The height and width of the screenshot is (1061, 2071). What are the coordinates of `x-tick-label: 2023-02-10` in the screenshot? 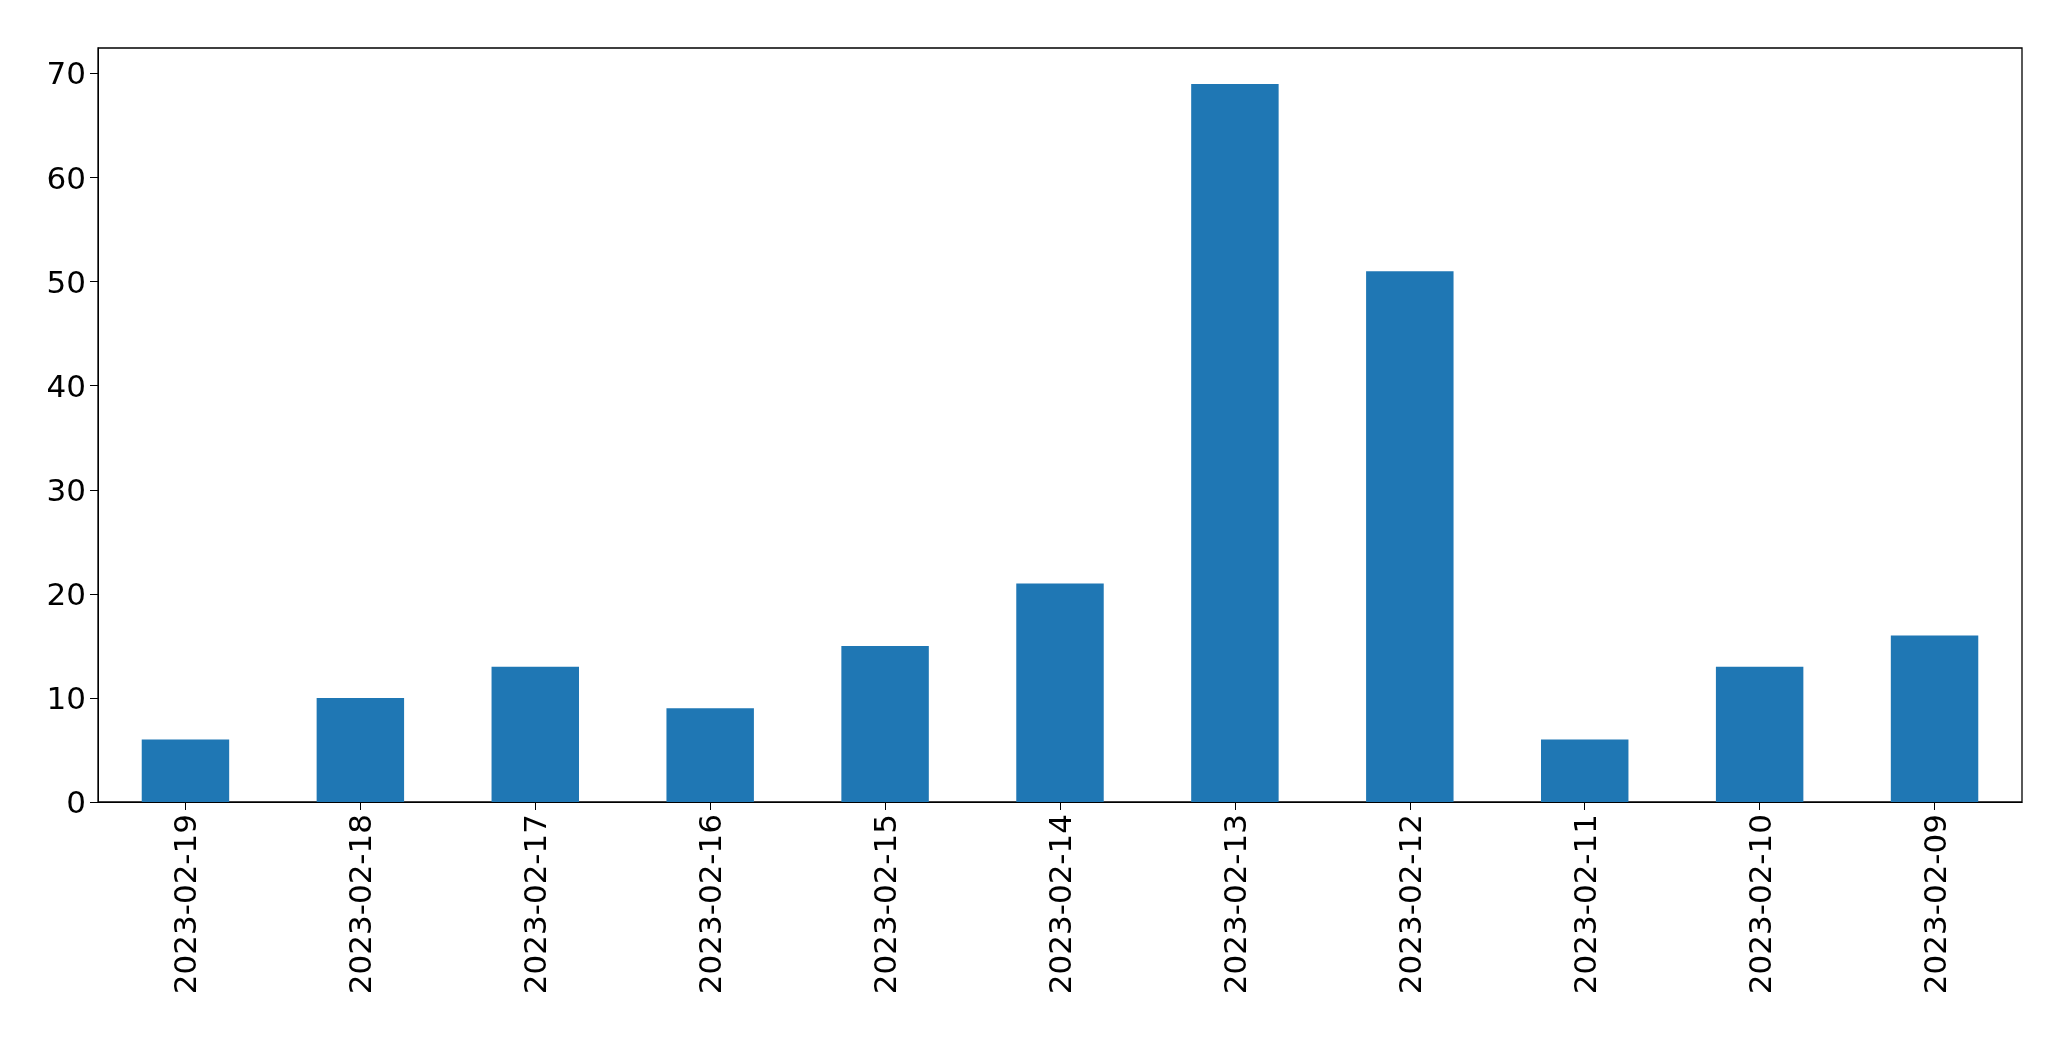 It's located at (1759, 904).